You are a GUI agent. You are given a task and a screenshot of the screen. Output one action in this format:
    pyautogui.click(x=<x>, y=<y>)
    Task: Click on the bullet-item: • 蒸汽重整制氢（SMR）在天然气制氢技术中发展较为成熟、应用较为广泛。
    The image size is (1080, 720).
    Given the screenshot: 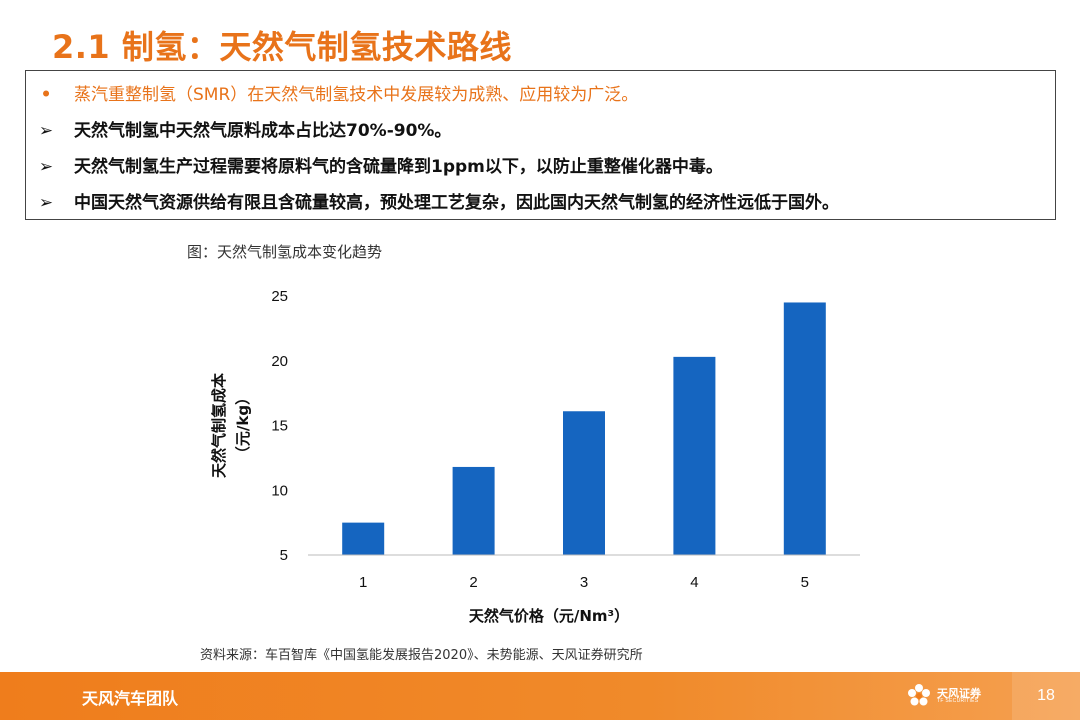 What is the action you would take?
    pyautogui.click(x=540, y=95)
    